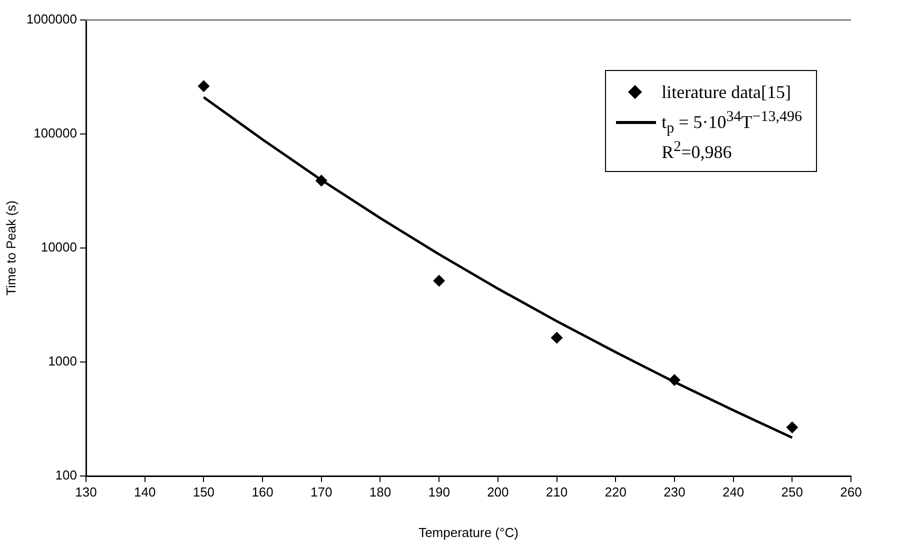 The height and width of the screenshot is (545, 897). Describe the element at coordinates (86, 492) in the screenshot. I see `x-tick-label: 130` at that location.